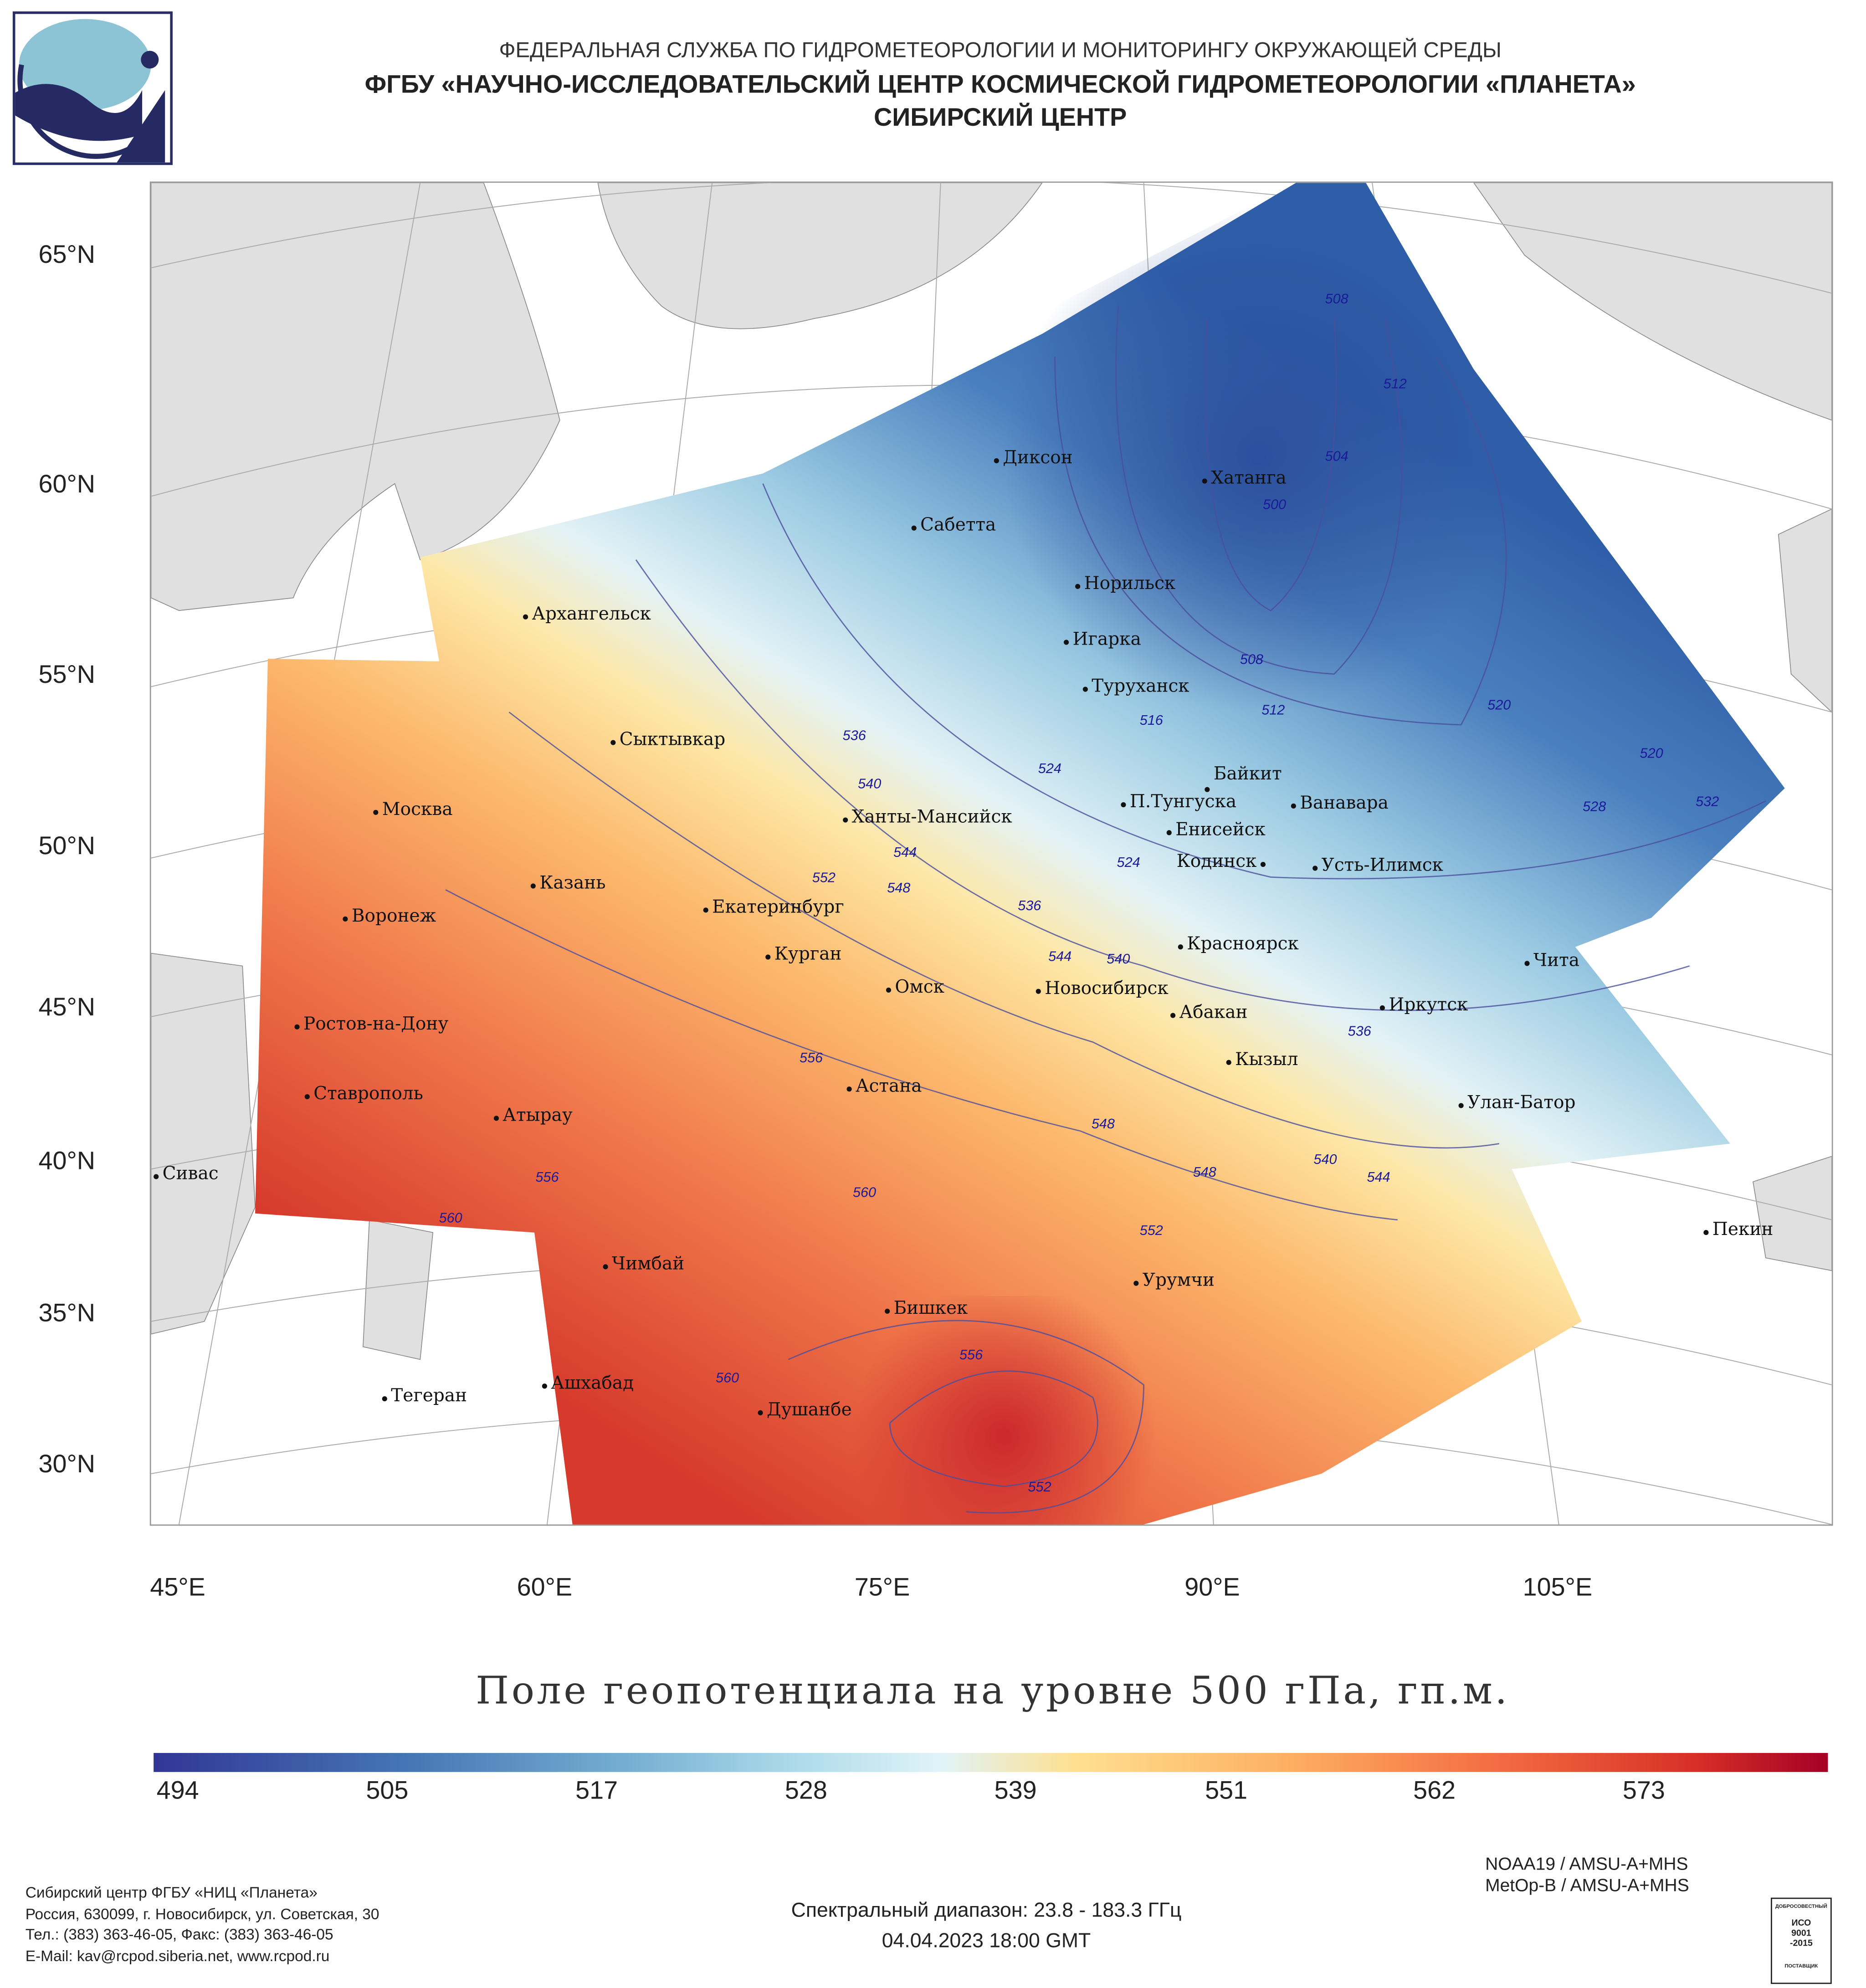 This screenshot has width=1866, height=1988. Describe the element at coordinates (930, 1308) in the screenshot. I see `city-label: Бишкек` at that location.